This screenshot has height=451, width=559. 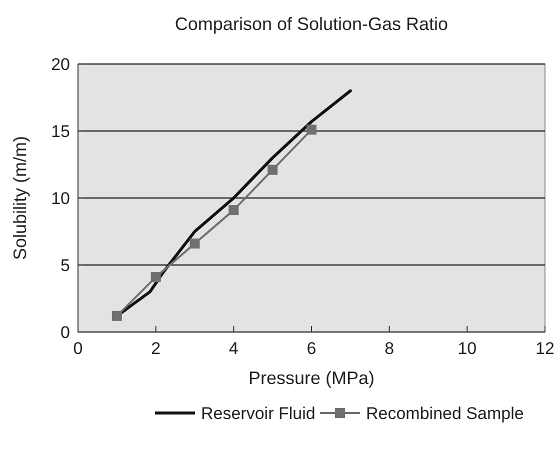 I want to click on y-tick-label: 20, so click(x=60, y=64).